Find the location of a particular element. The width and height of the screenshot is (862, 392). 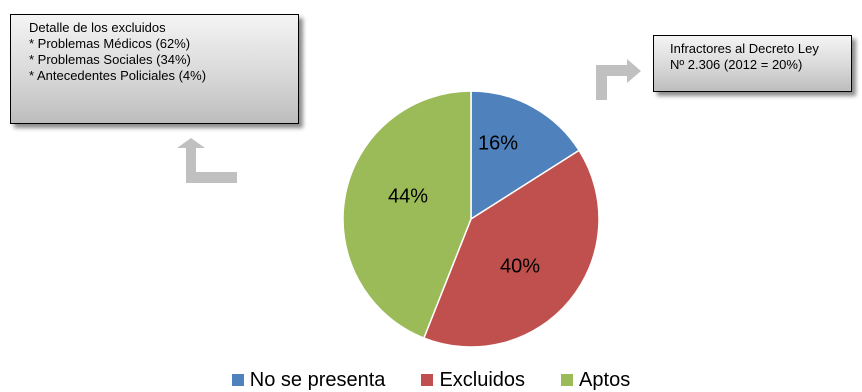

excluded-detail-item: * Antecedentes Policiales (4%) is located at coordinates (118, 75).